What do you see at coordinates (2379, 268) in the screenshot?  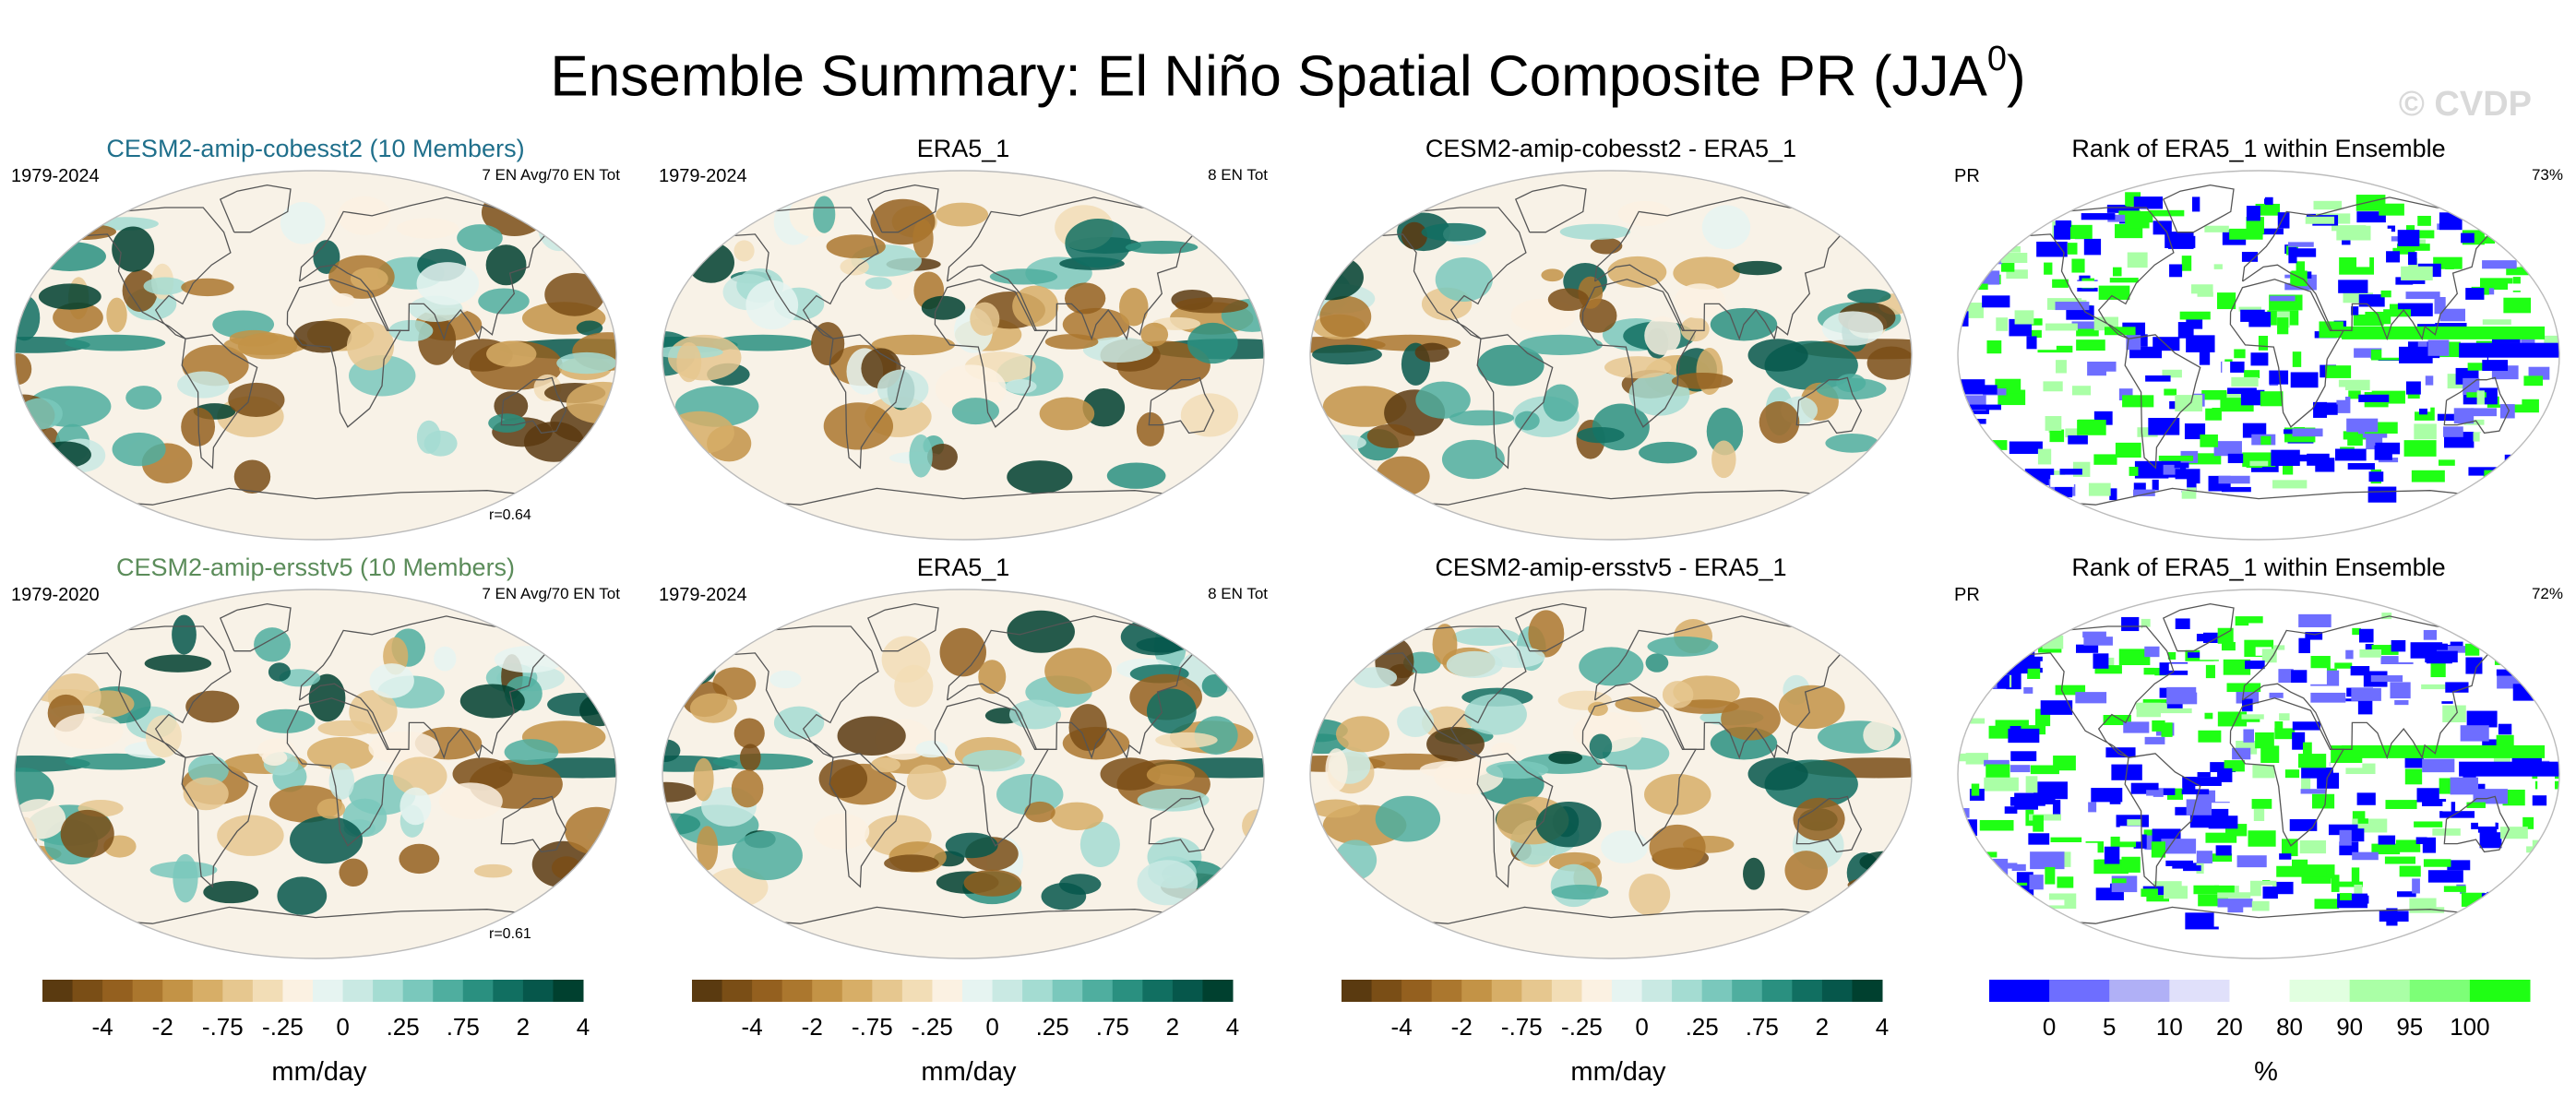 I see `coastline-eurasia` at bounding box center [2379, 268].